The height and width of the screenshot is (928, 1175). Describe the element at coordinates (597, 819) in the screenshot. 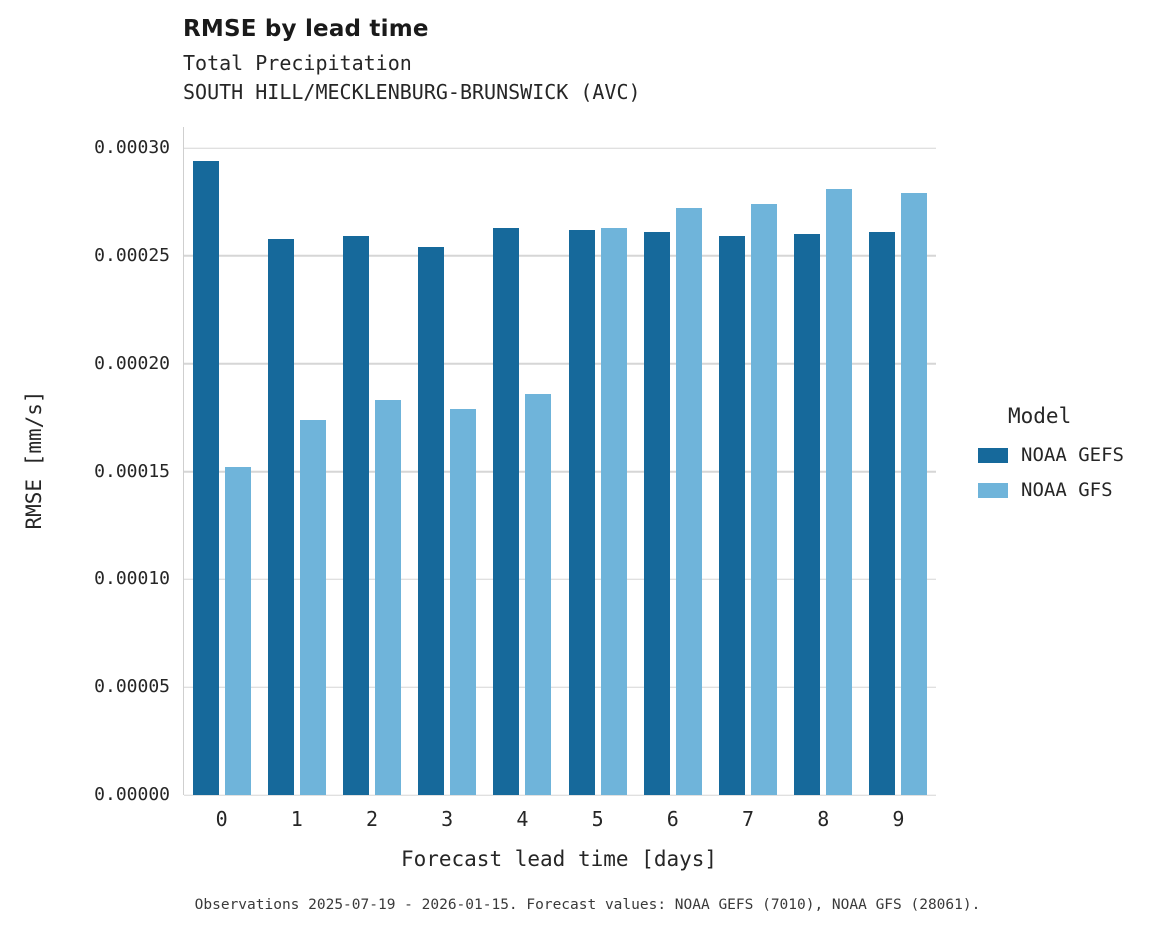

I see `x-tick-label: 5` at that location.